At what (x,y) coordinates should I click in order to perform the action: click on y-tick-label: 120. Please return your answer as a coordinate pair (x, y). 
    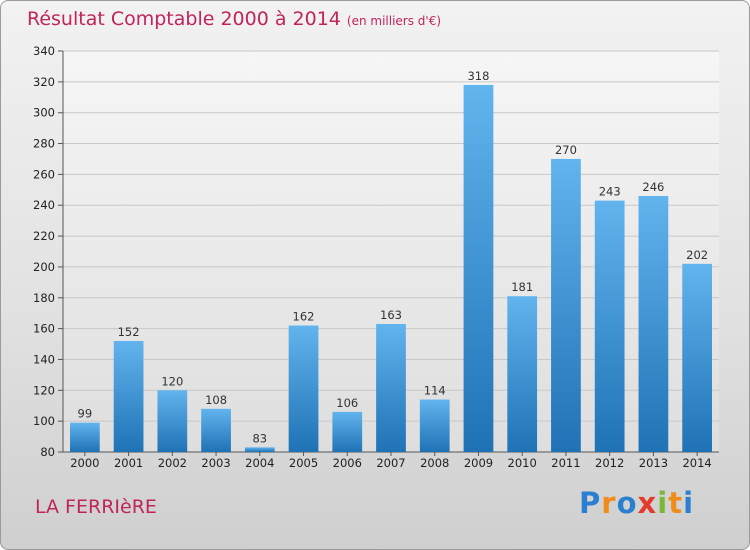
    Looking at the image, I should click on (44, 390).